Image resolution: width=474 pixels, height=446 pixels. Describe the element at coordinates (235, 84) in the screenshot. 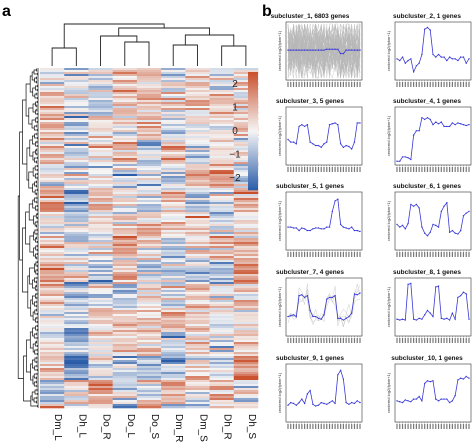

I see `colorbar-tick-label: 2` at that location.